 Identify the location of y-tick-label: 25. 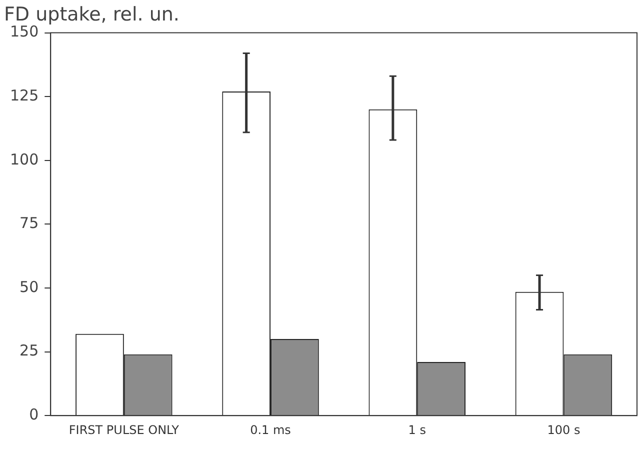
(29, 351).